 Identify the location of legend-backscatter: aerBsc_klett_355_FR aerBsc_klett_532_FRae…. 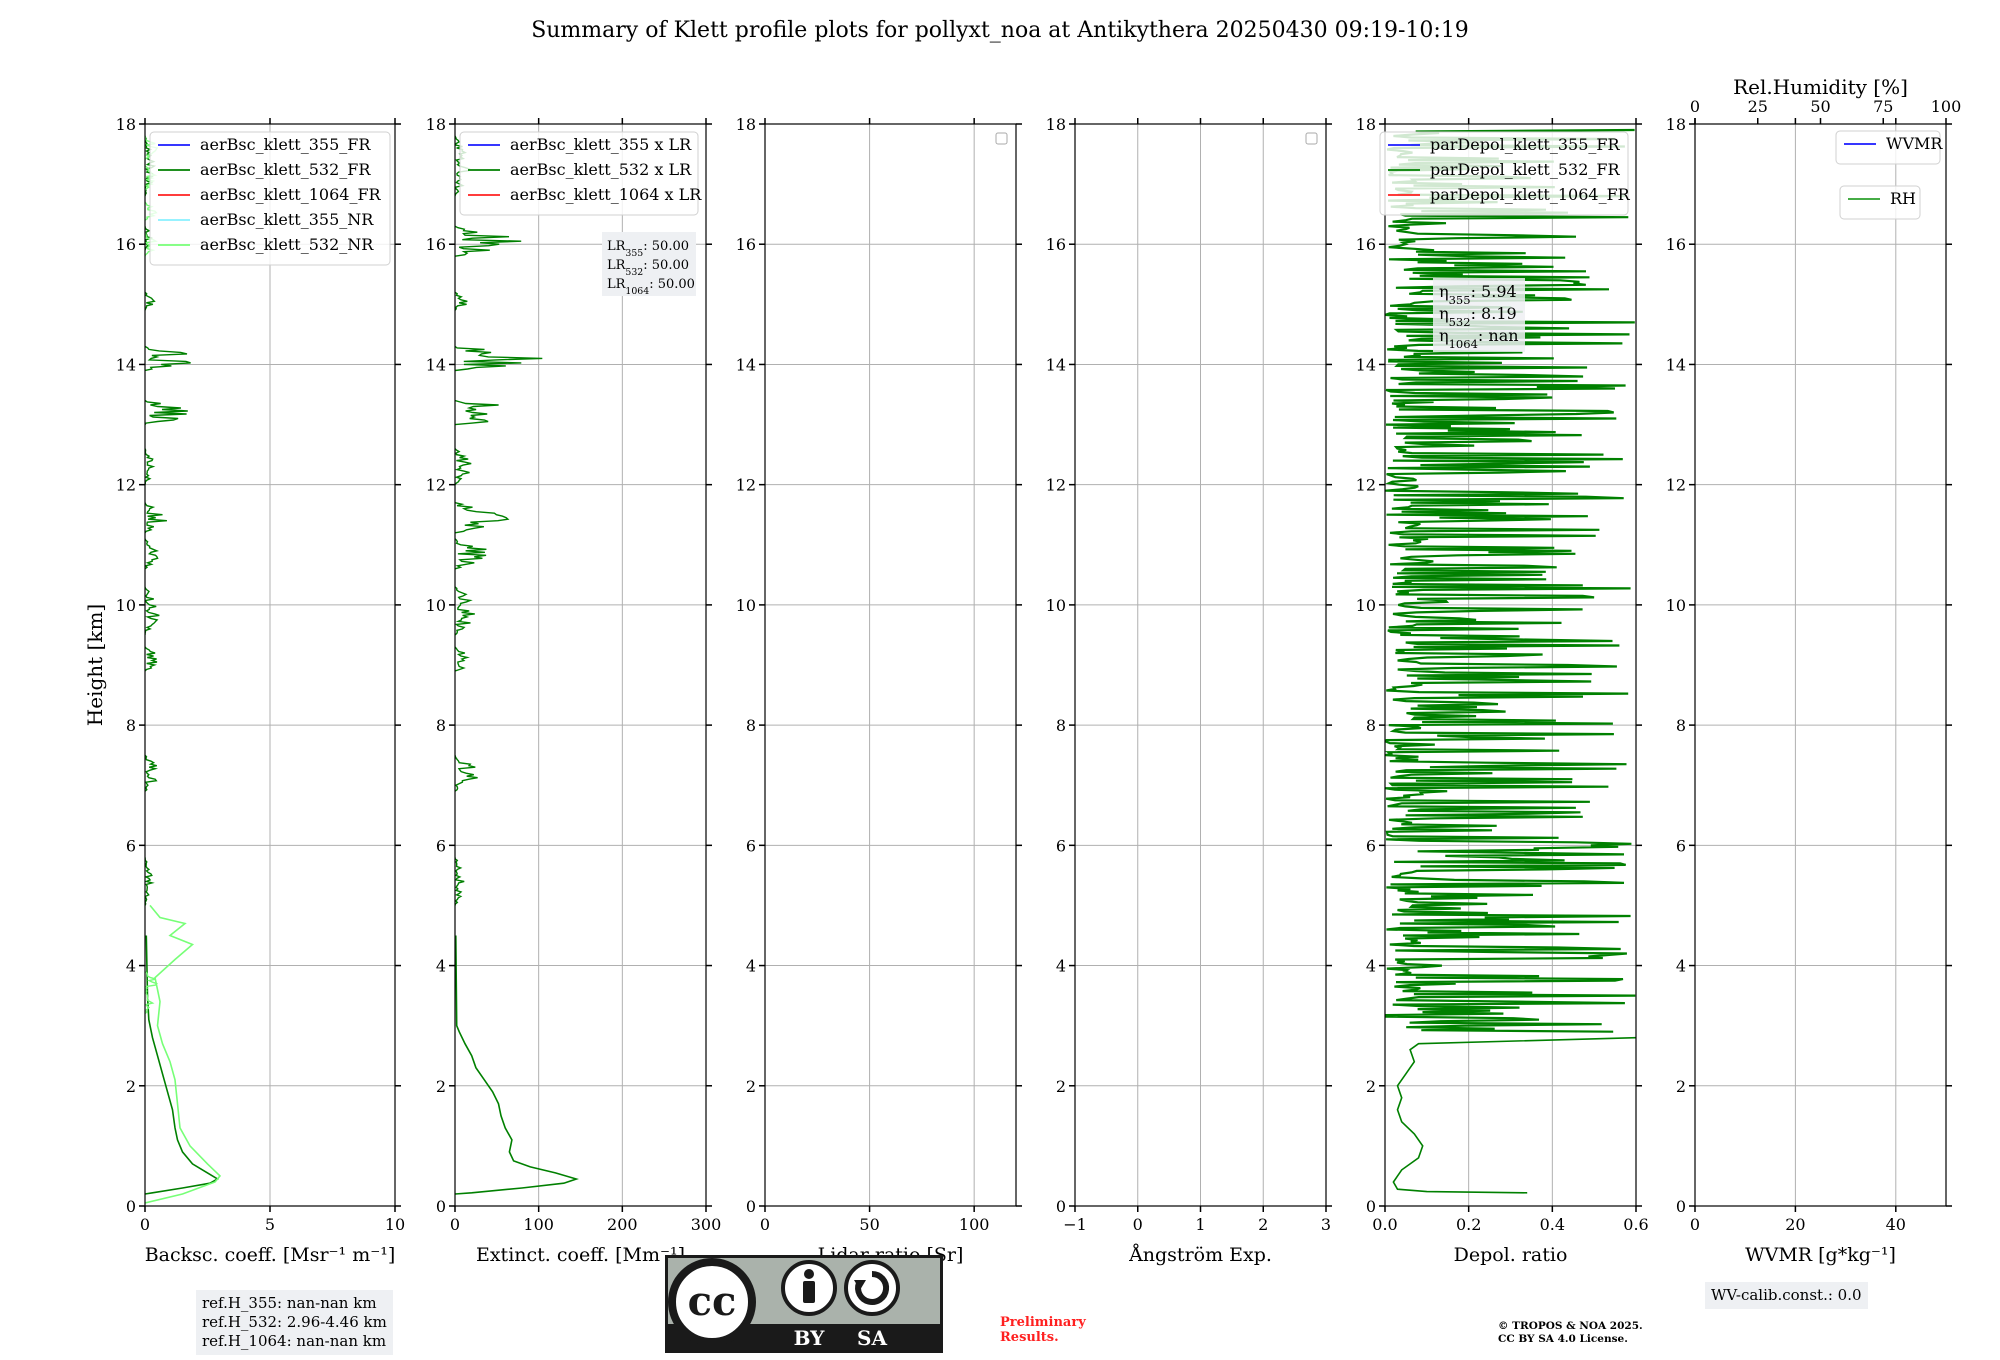
(270, 198).